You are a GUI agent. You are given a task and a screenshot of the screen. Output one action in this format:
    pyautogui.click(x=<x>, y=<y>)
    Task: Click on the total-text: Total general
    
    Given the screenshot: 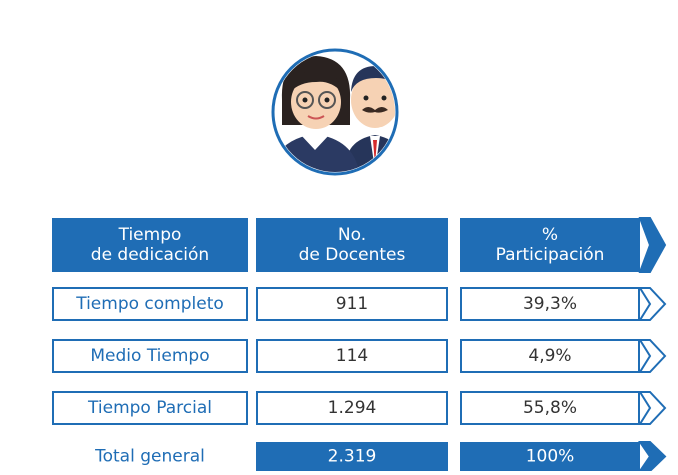 What is the action you would take?
    pyautogui.click(x=149, y=457)
    